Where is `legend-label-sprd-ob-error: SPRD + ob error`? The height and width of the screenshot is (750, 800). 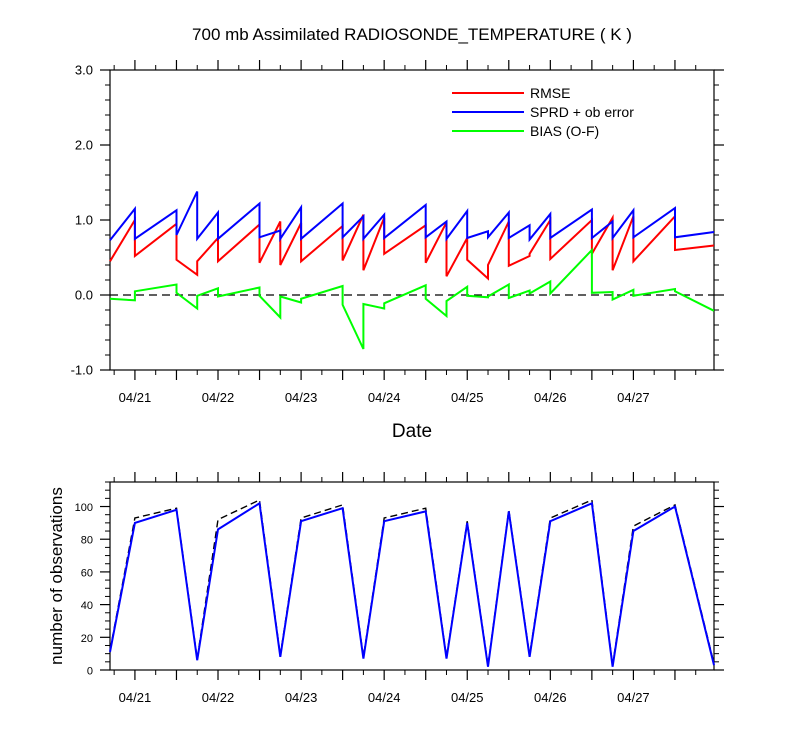
legend-label-sprd-ob-error: SPRD + ob error is located at coordinates (582, 112).